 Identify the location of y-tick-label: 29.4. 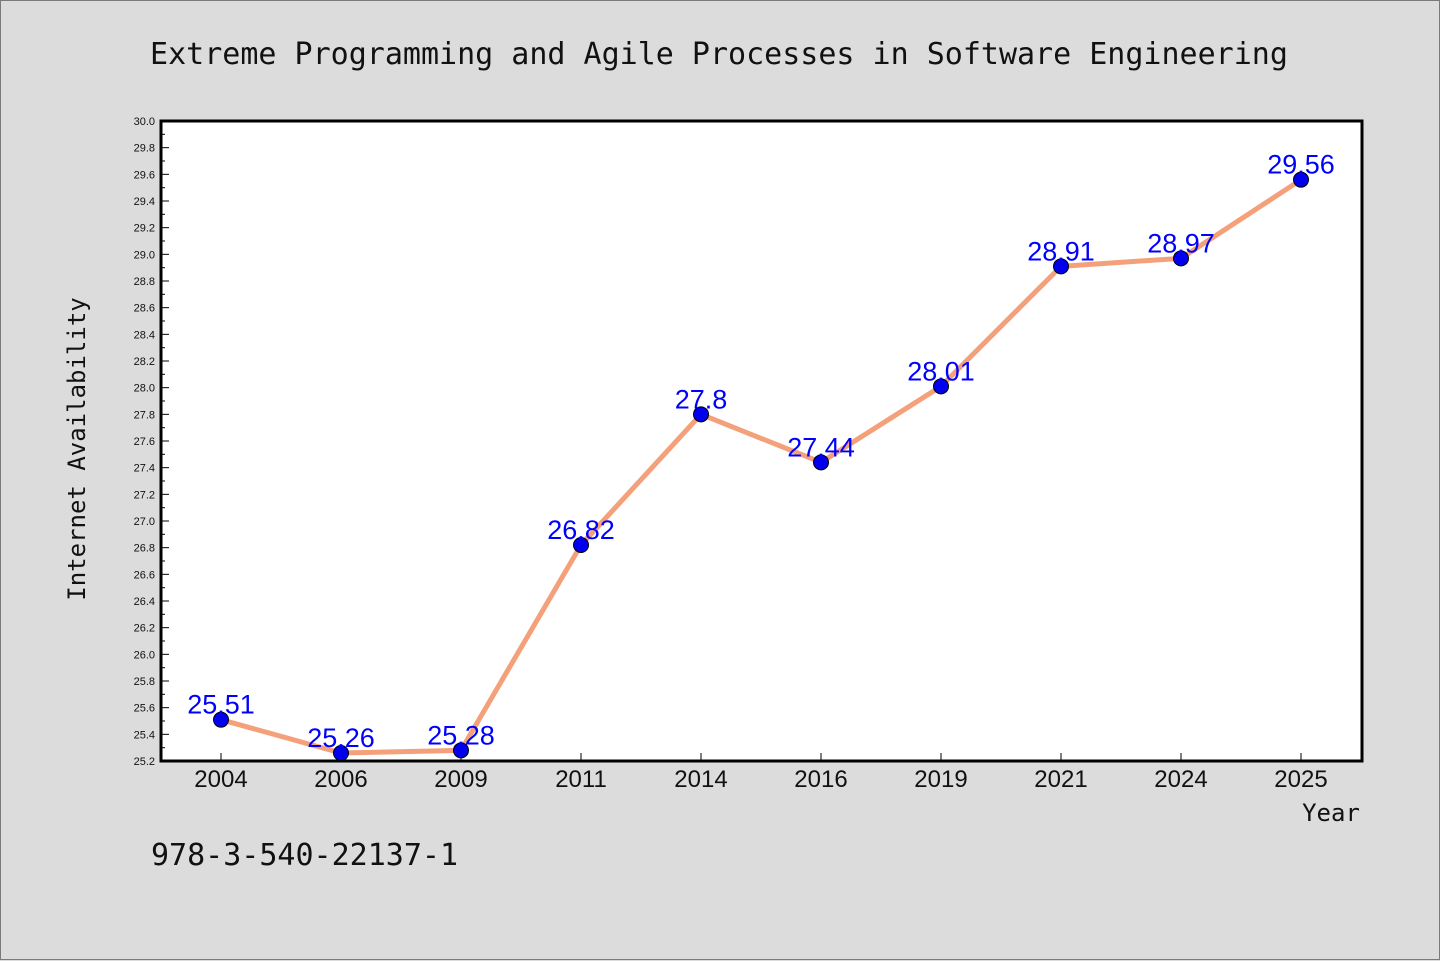
(144, 202).